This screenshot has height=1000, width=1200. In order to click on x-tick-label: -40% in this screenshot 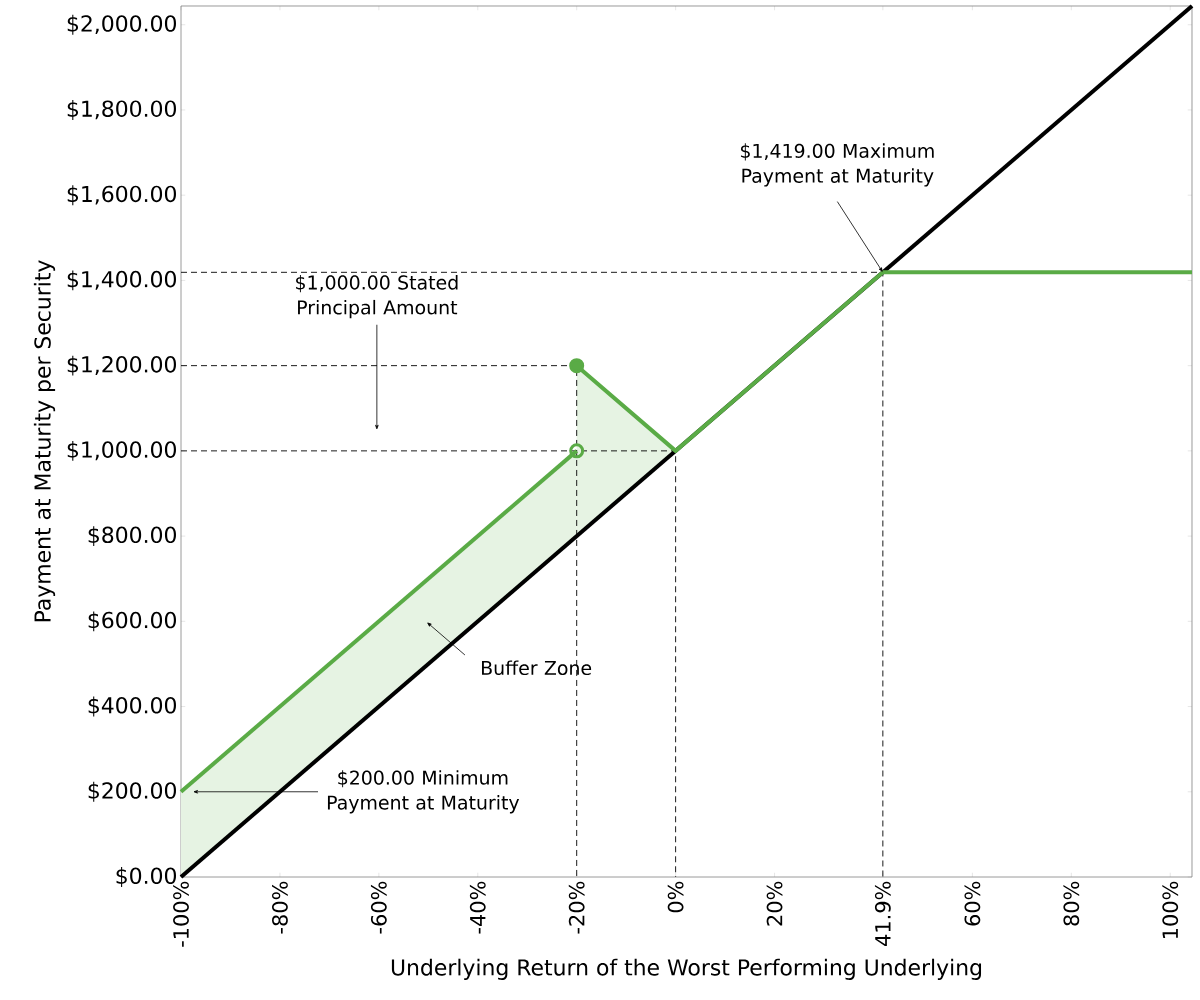, I will do `click(477, 907)`.